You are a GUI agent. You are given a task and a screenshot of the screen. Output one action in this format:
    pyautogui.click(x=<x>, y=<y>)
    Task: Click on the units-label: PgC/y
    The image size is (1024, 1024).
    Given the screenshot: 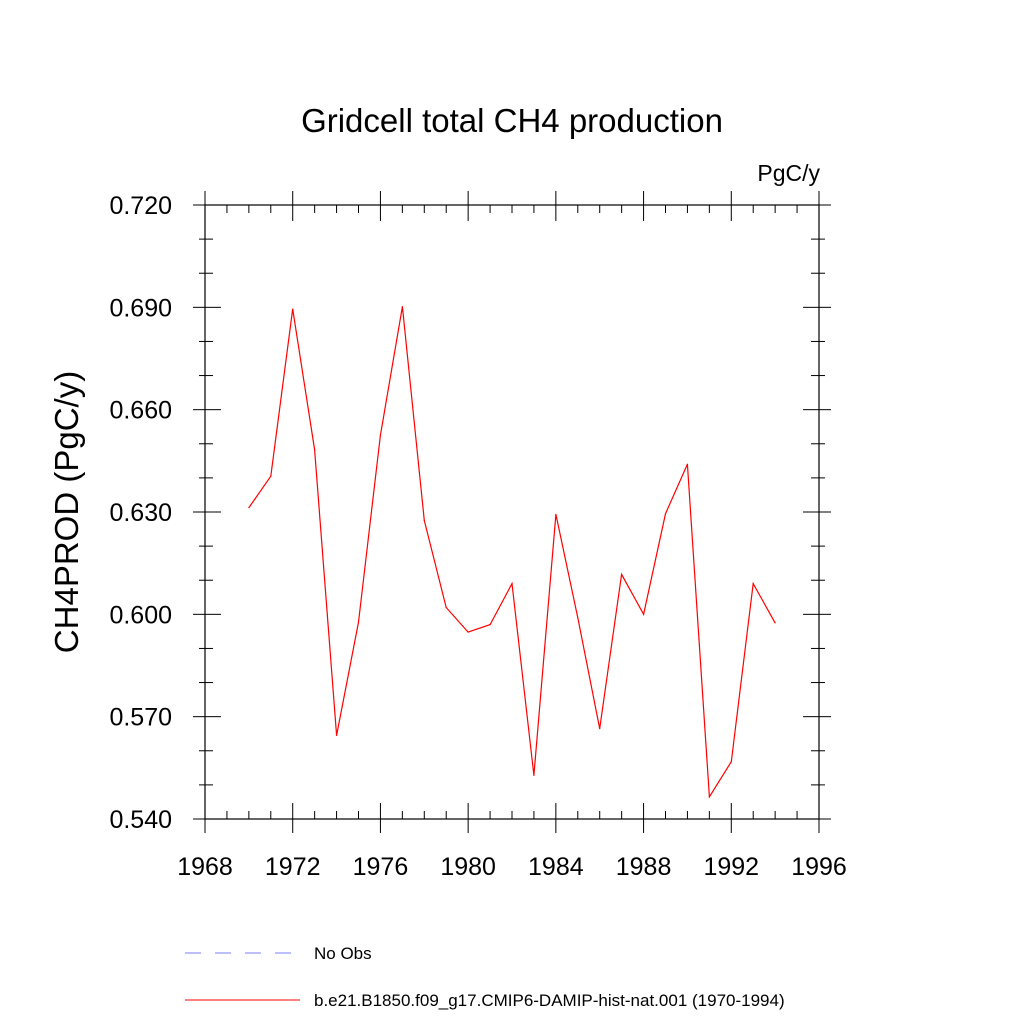 What is the action you would take?
    pyautogui.click(x=788, y=173)
    